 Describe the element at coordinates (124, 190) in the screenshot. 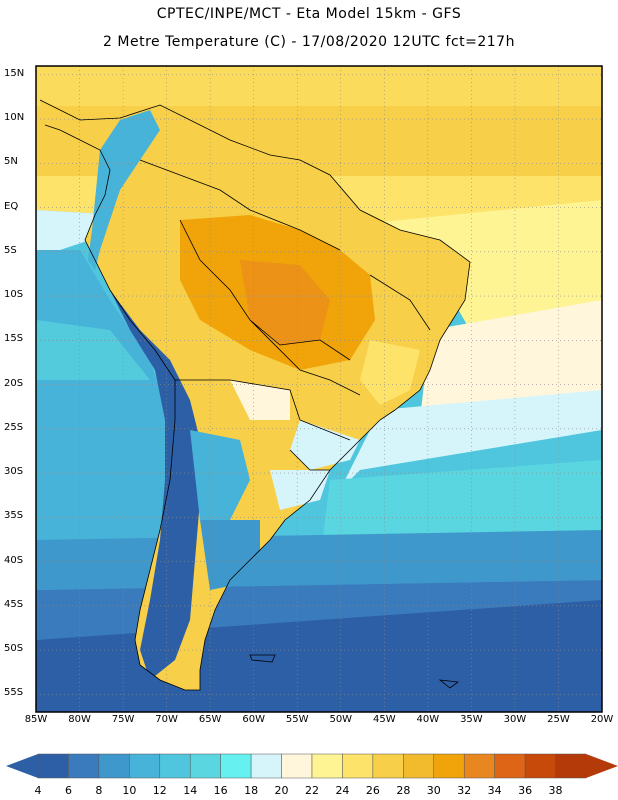

I see `andes-cold-band` at that location.